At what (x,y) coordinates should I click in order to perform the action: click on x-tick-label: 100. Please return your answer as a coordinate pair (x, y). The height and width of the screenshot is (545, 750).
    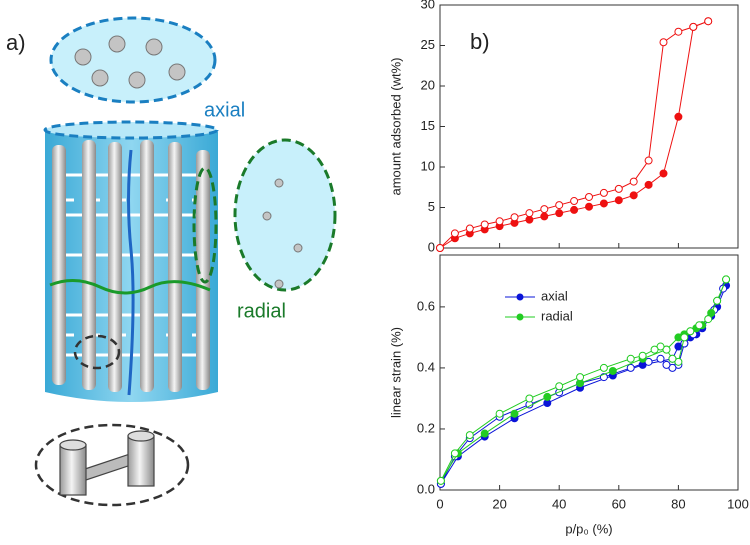
    Looking at the image, I should click on (738, 503).